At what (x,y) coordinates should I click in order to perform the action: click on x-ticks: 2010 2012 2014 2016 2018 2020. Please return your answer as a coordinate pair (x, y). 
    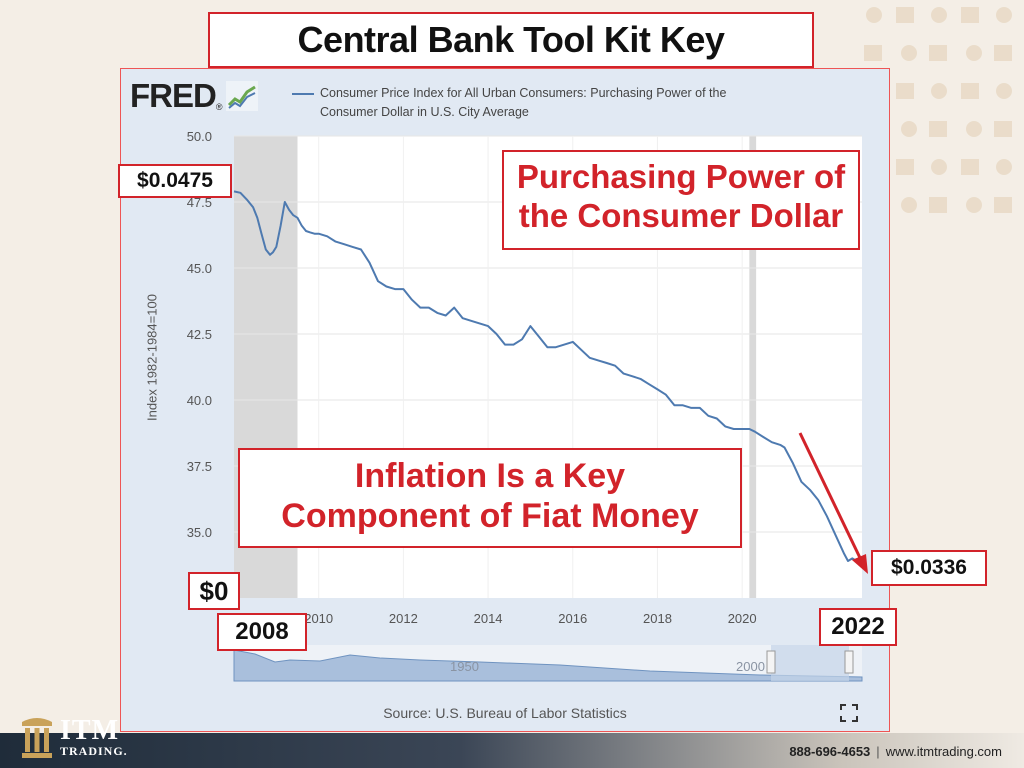
    Looking at the image, I should click on (530, 618).